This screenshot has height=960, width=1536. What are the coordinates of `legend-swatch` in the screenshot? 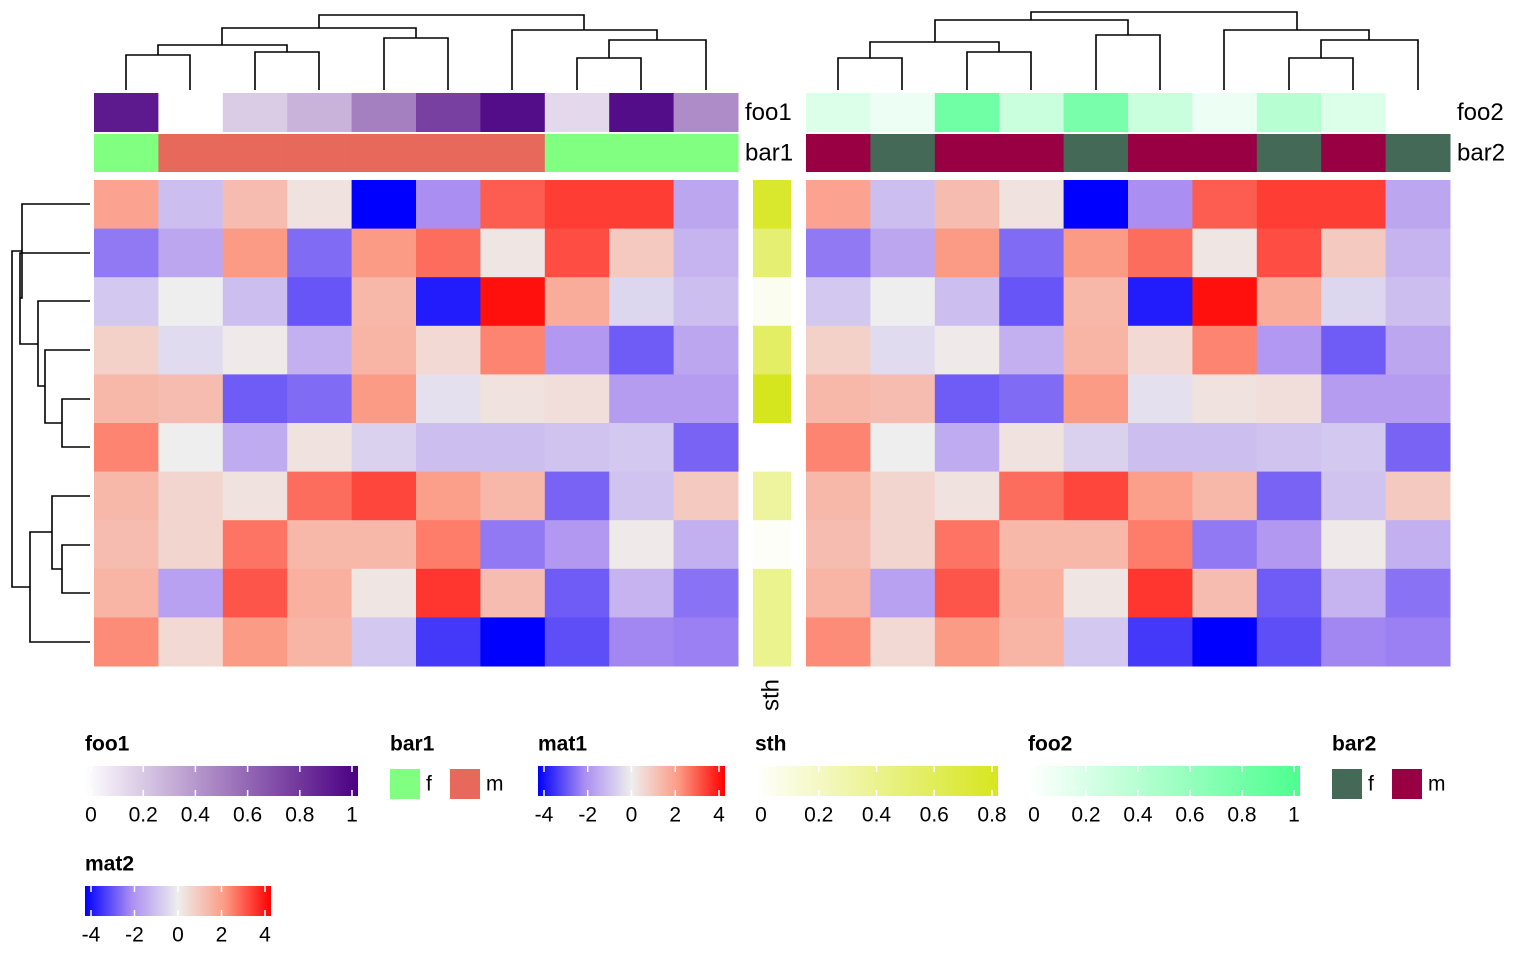 It's located at (405, 784).